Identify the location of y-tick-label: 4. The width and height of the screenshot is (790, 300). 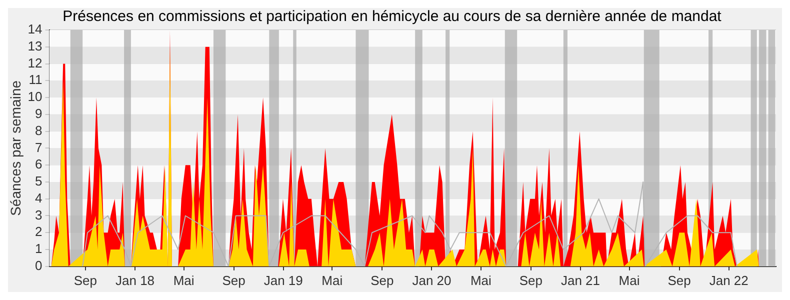
(38, 198).